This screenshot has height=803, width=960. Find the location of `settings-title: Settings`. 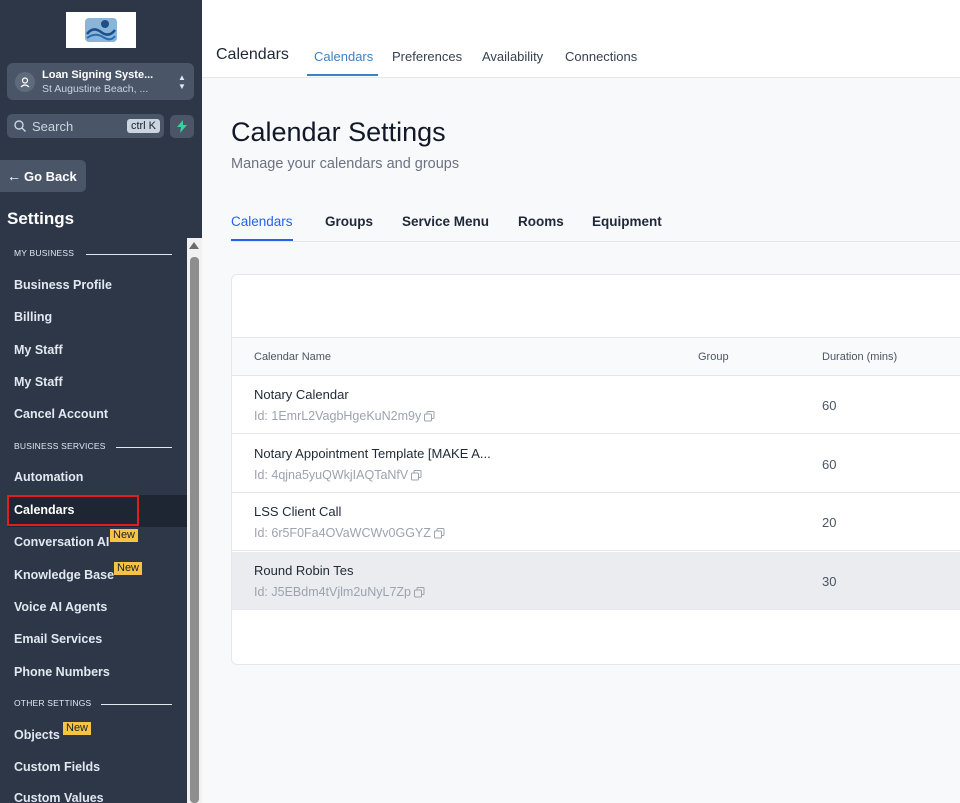

settings-title: Settings is located at coordinates (41, 218).